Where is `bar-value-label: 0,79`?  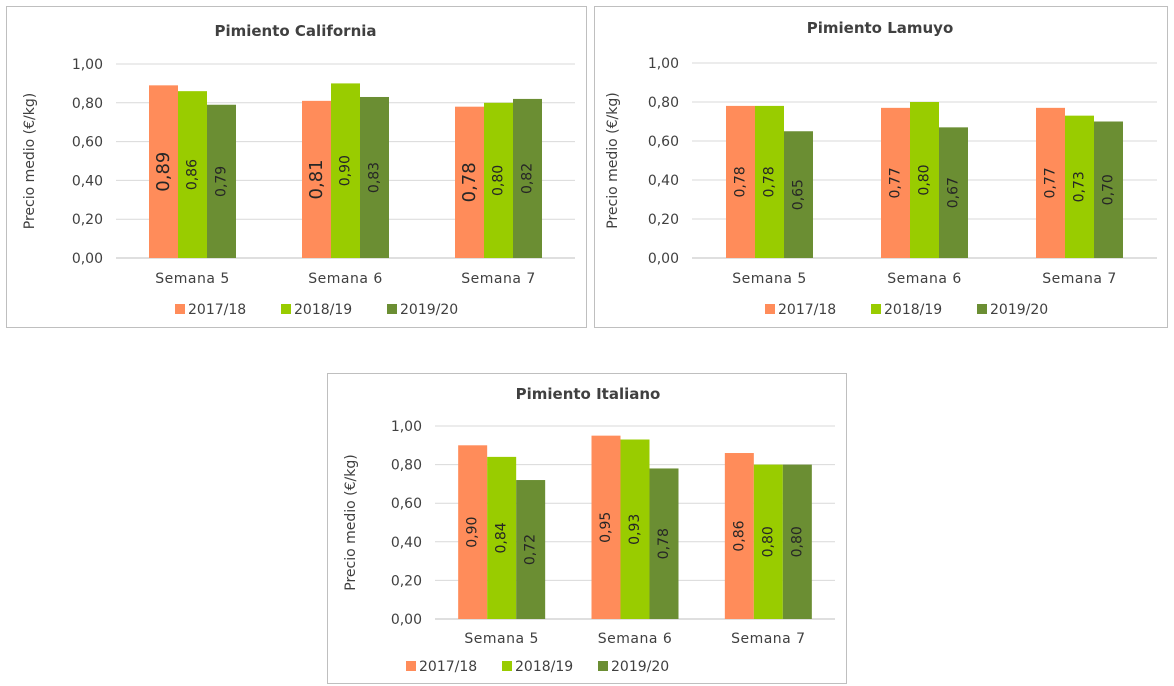
bar-value-label: 0,79 is located at coordinates (222, 181).